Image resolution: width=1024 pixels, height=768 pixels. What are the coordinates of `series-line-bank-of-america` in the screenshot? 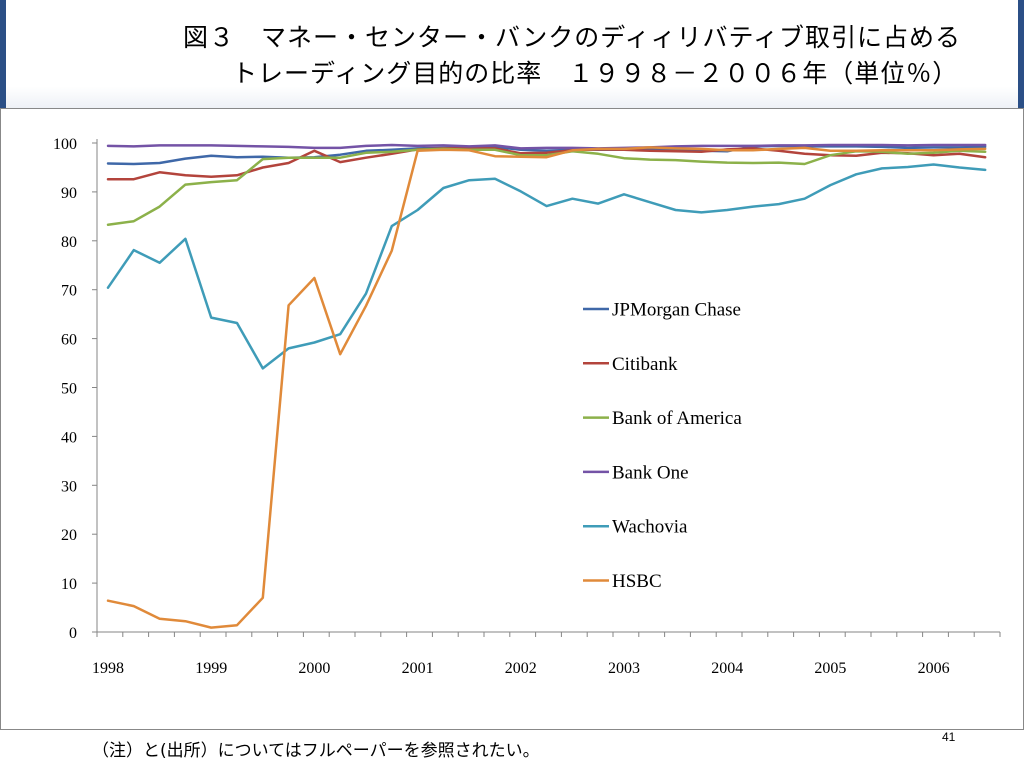 It's located at (546, 186).